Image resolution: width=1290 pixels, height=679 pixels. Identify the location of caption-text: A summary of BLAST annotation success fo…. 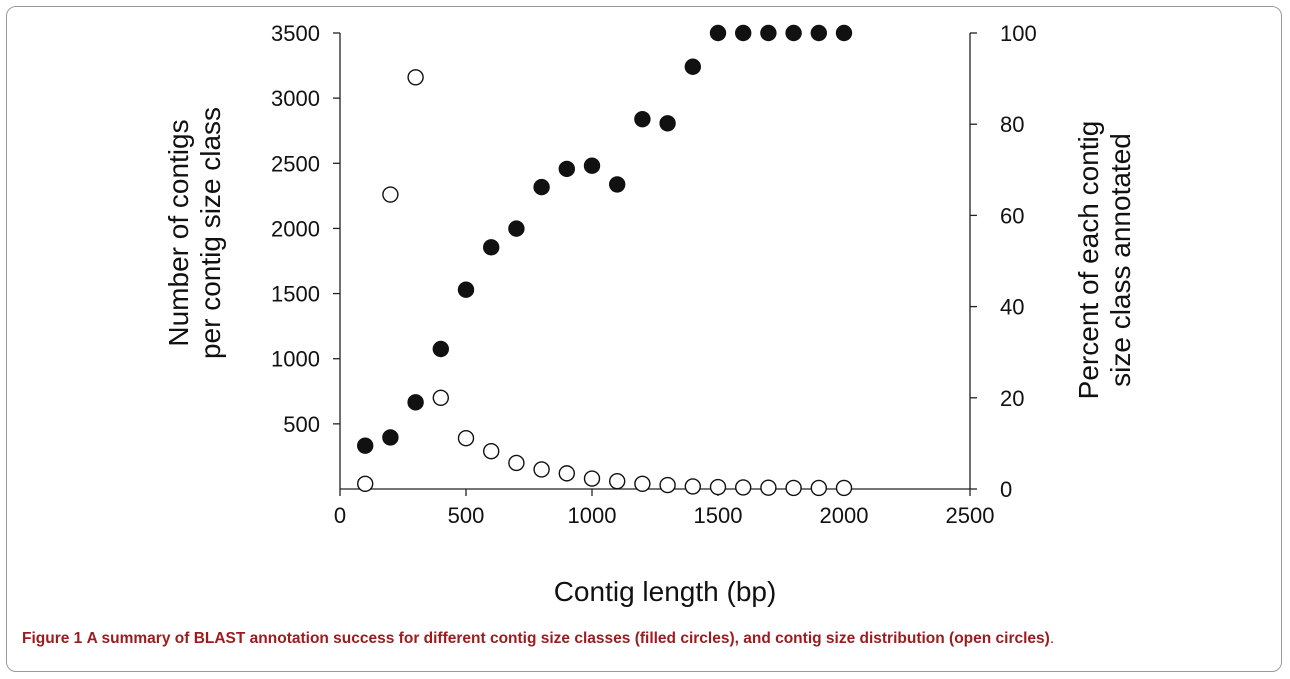
(568, 638).